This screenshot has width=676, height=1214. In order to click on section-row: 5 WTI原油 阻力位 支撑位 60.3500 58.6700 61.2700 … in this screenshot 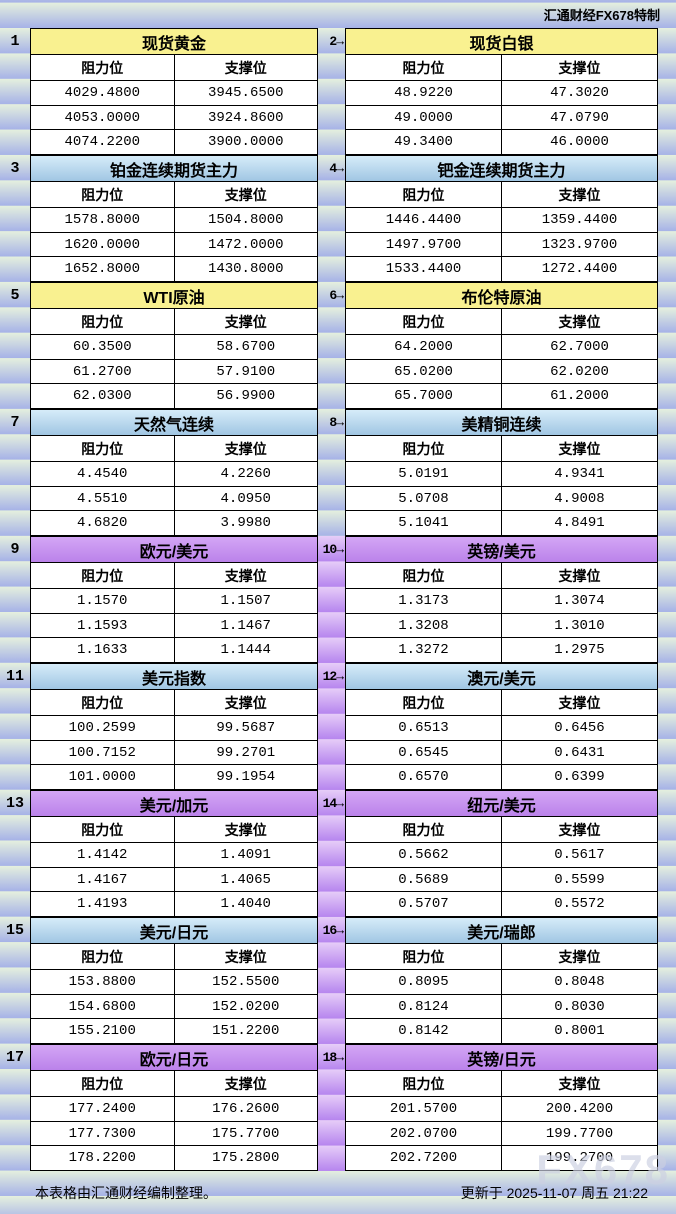, I will do `click(338, 345)`.